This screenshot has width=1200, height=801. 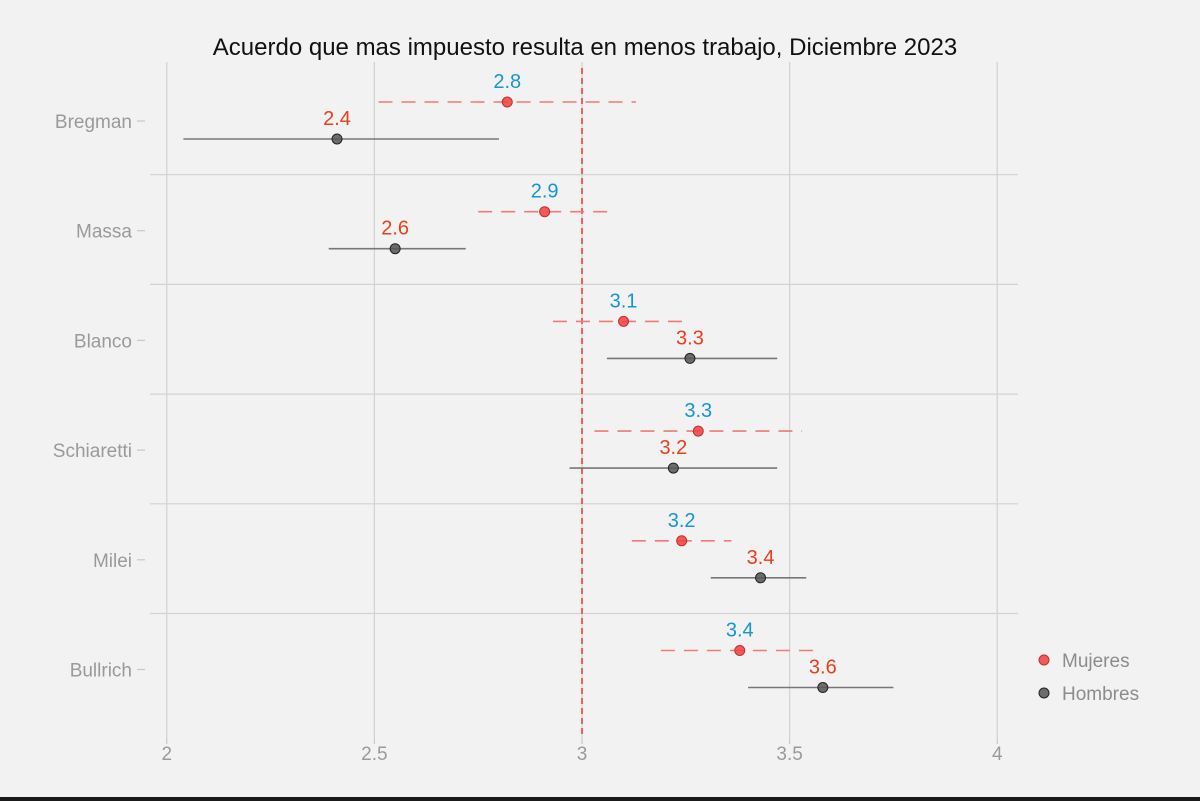 What do you see at coordinates (582, 754) in the screenshot?
I see `x-tick-label: 3` at bounding box center [582, 754].